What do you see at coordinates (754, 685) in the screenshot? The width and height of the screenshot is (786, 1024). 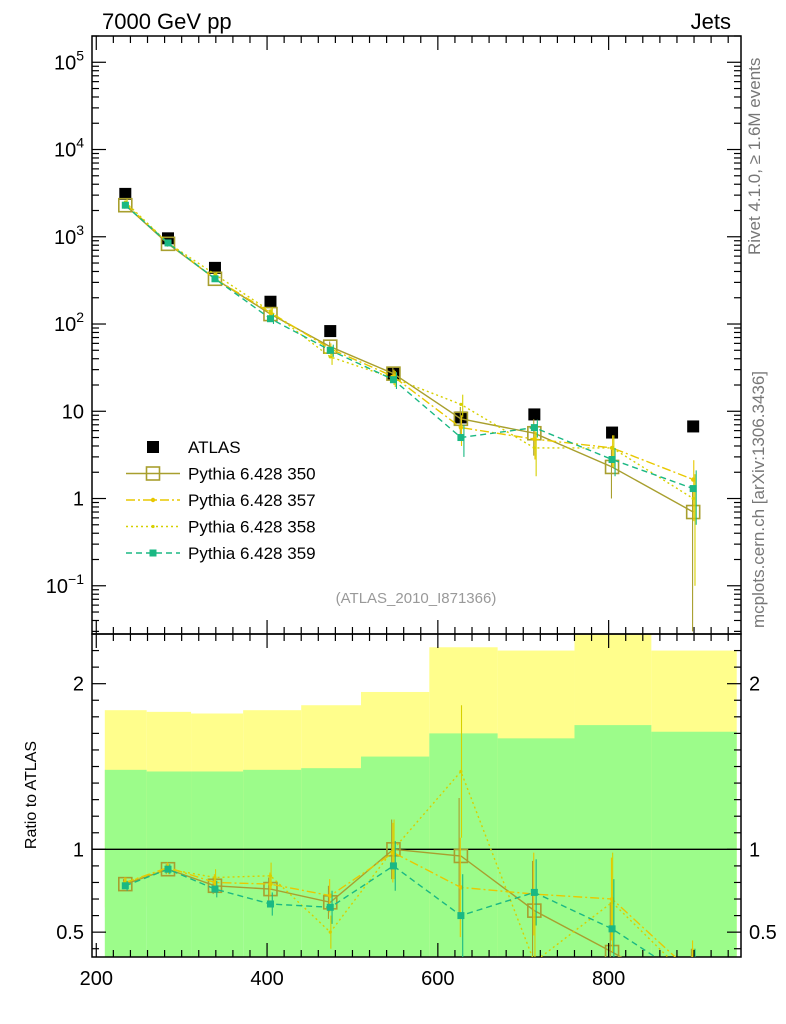 I see `ratio-y-tick-label-right: 2` at bounding box center [754, 685].